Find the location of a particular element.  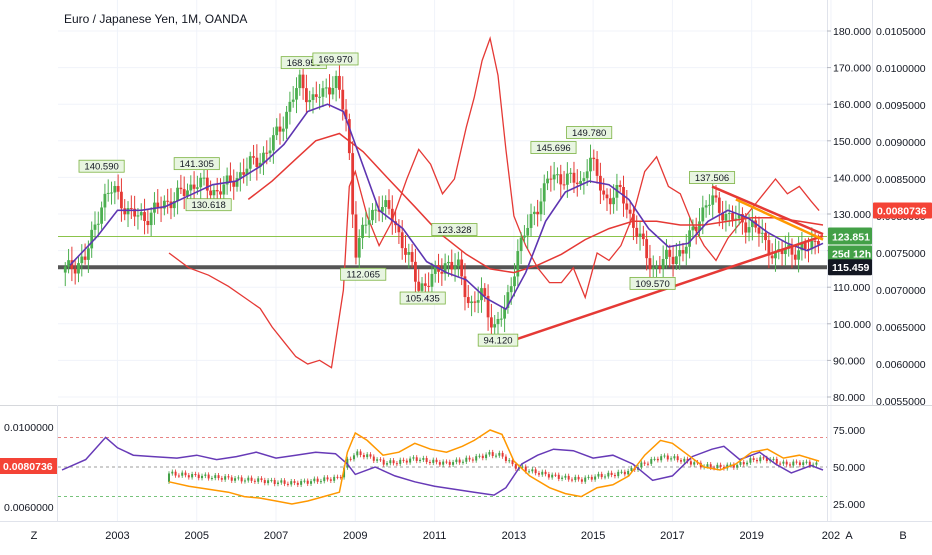

price-axis-tick-label: 100.000 is located at coordinates (852, 325).